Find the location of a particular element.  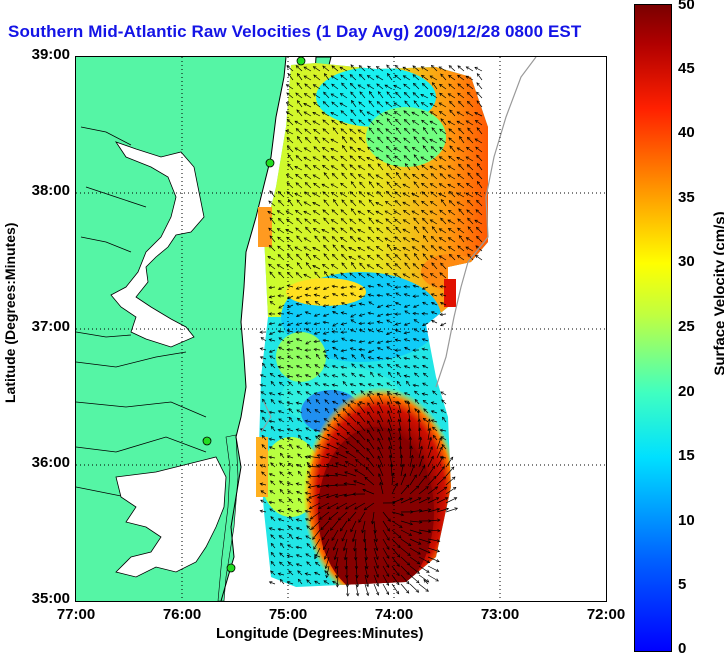

station-marker is located at coordinates (270, 163).